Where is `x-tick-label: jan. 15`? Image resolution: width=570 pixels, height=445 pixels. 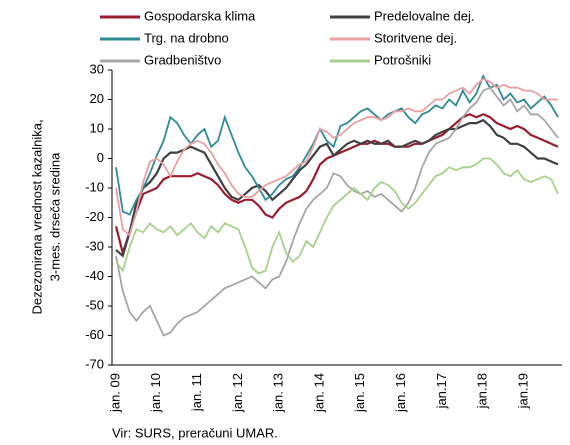
x-tick-label: jan. 15 is located at coordinates (359, 393).